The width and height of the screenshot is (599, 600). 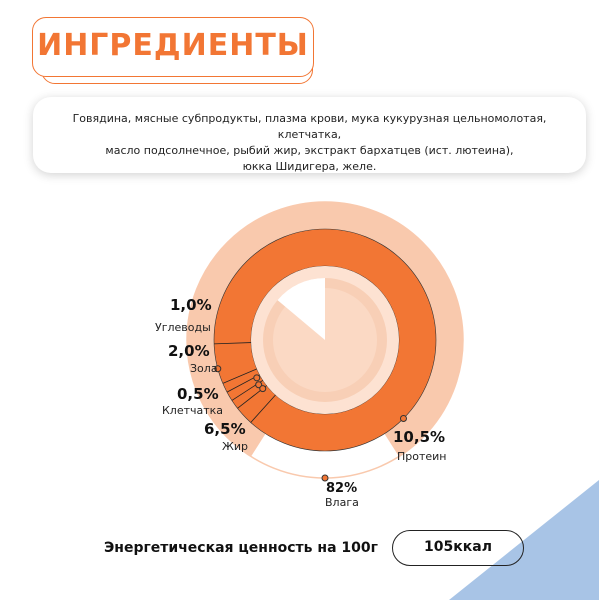 I want to click on moisture-label: Влага, so click(x=342, y=502).